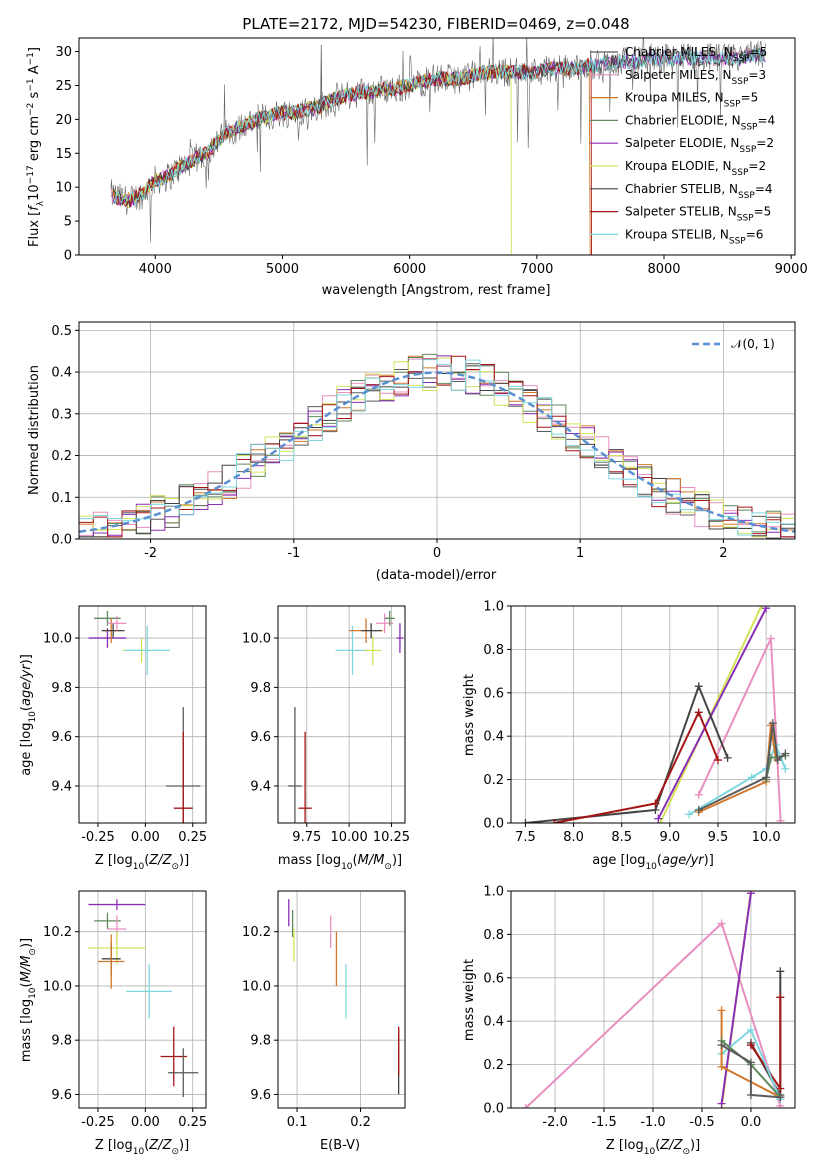  What do you see at coordinates (63, 52) in the screenshot?
I see `spectrum-ytick-label: 30` at bounding box center [63, 52].